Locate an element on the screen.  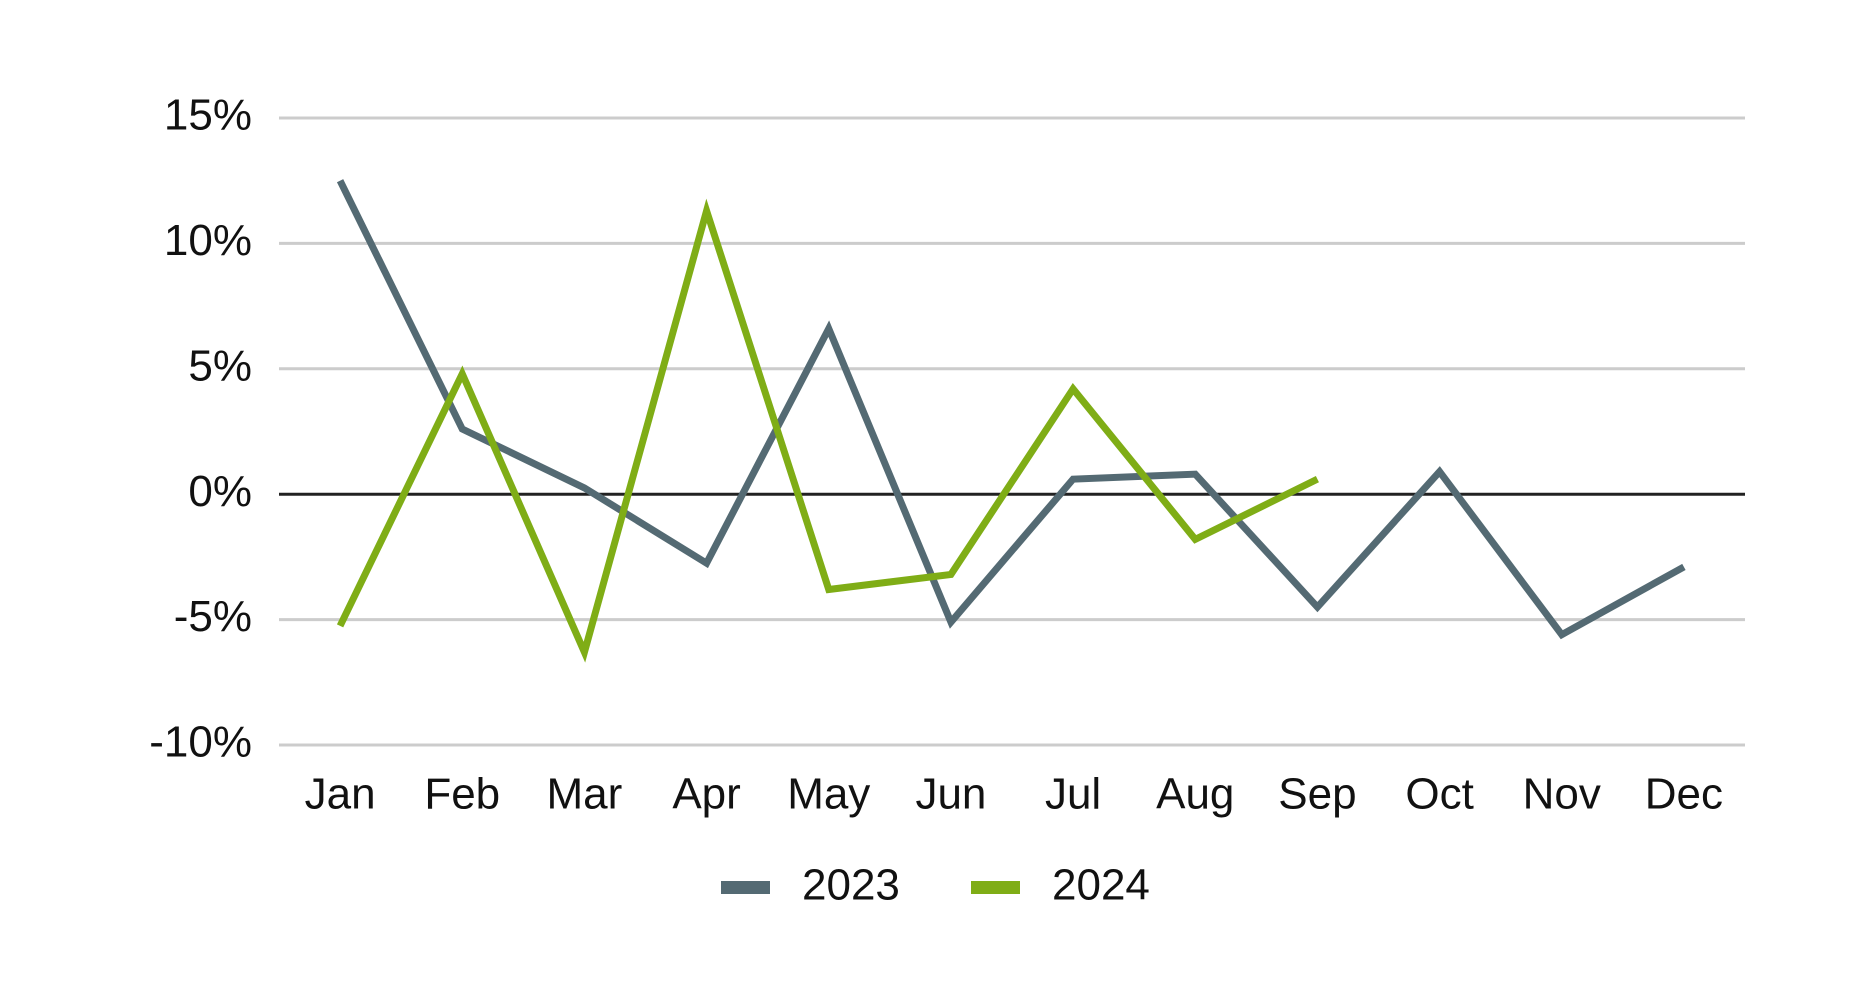
legend-label: 2024 is located at coordinates (1101, 885).